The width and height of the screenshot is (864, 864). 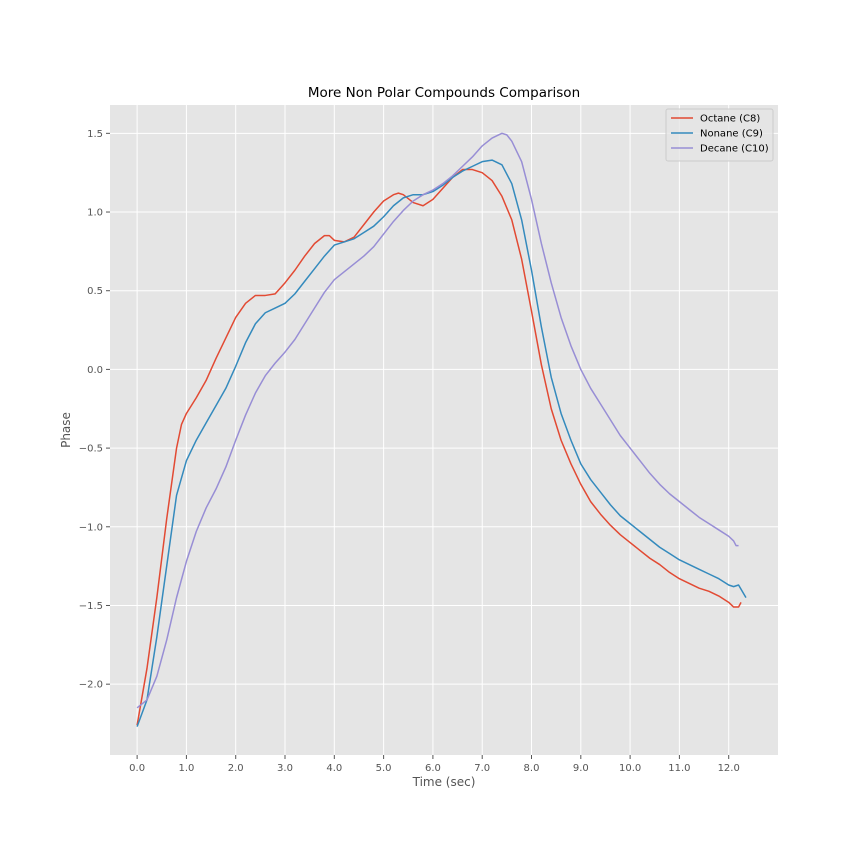 What do you see at coordinates (630, 768) in the screenshot?
I see `x-tick-label: 10.0` at bounding box center [630, 768].